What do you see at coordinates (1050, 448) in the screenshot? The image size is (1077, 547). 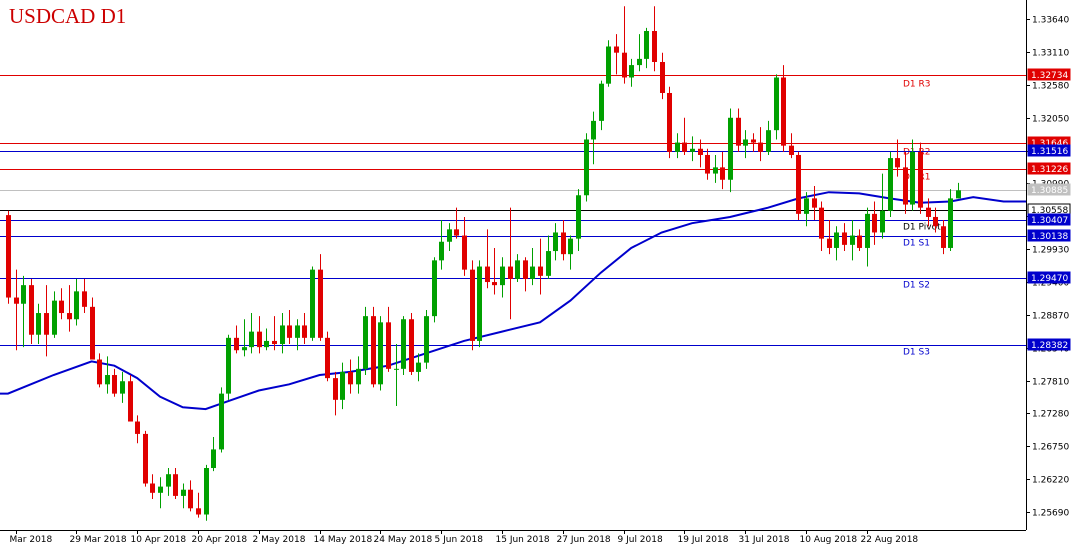 I see `price-tick-label: 1.26750` at bounding box center [1050, 448].